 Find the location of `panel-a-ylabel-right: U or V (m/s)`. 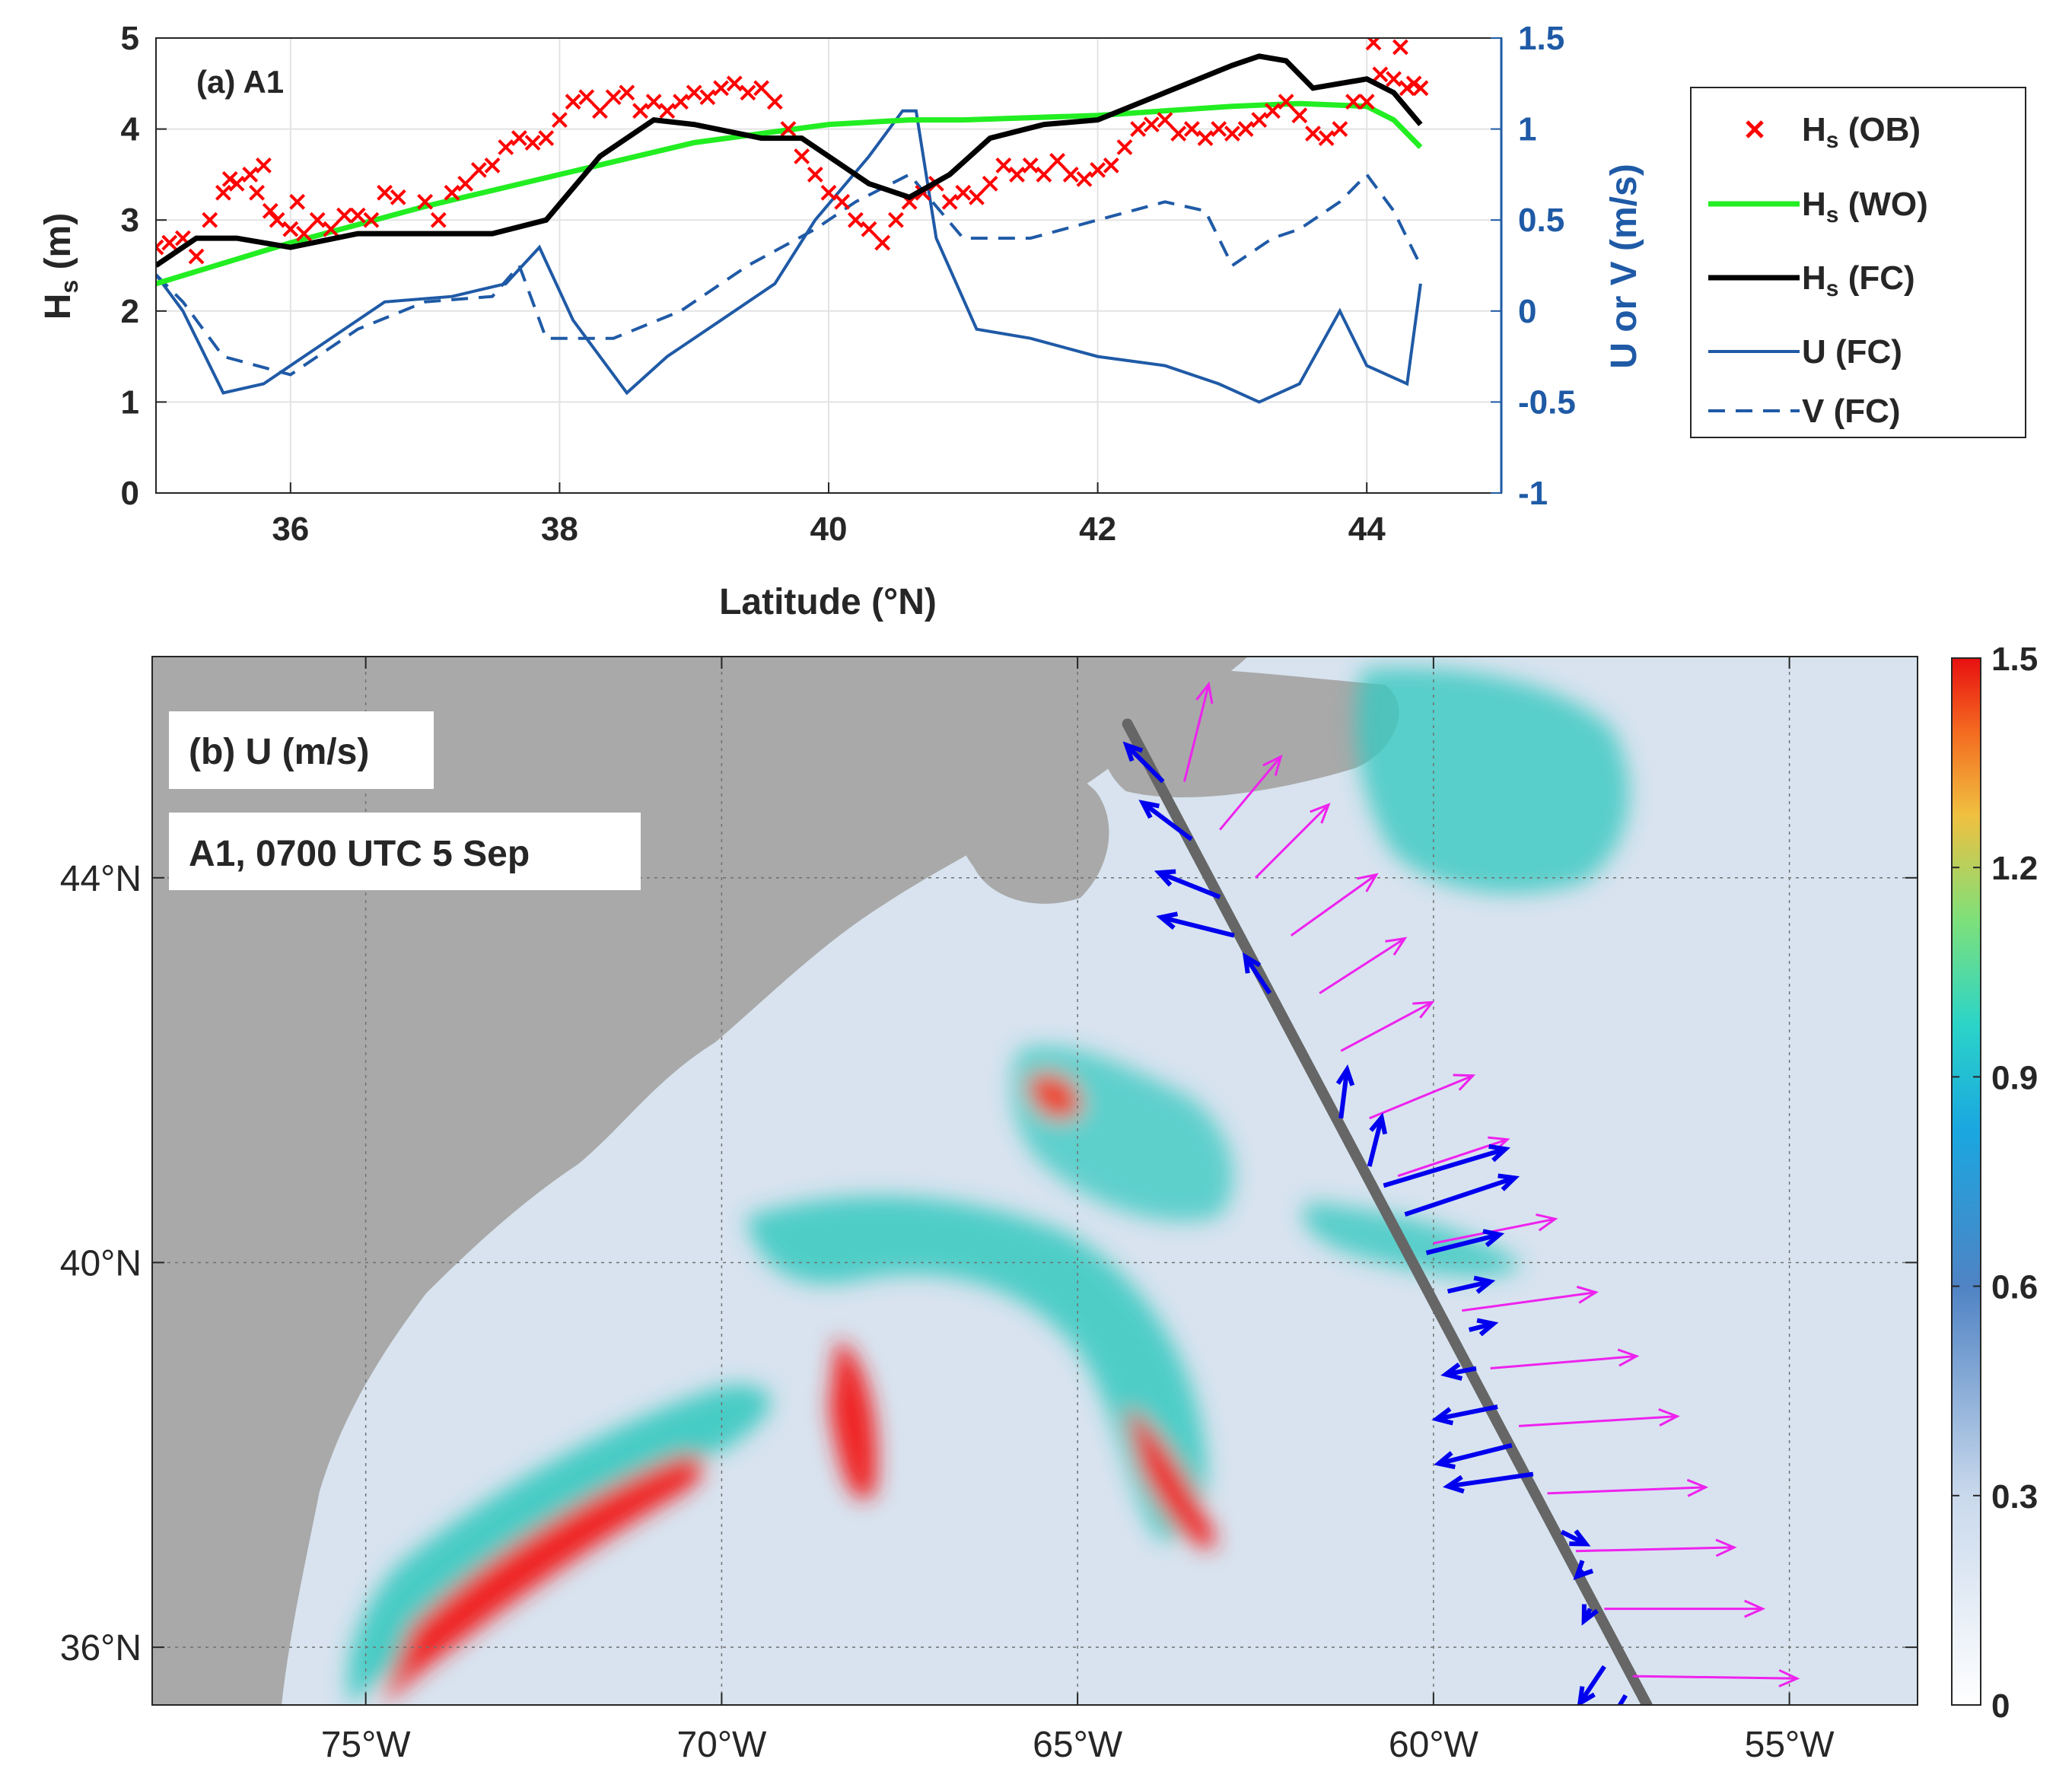

panel-a-ylabel-right: U or V (m/s) is located at coordinates (1624, 266).